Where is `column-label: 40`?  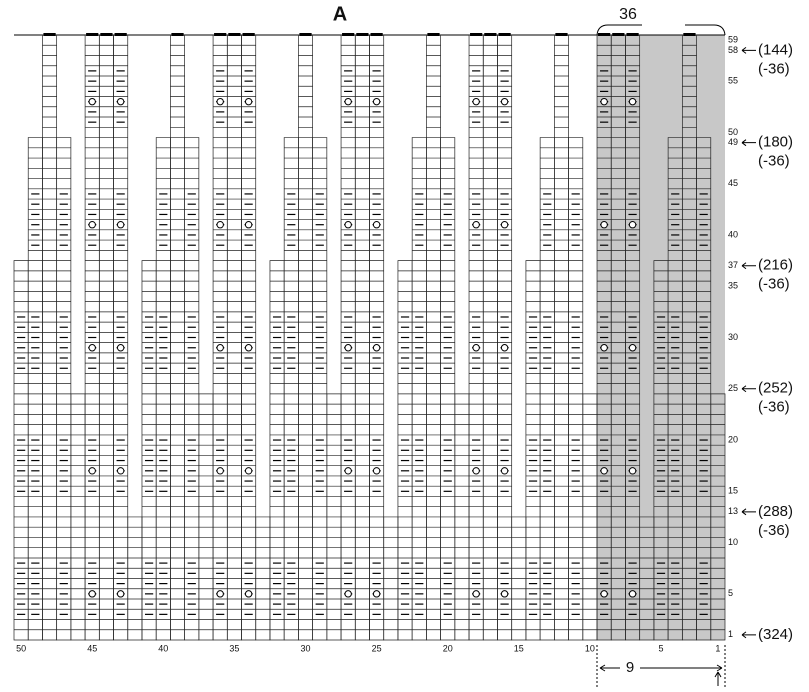
column-label: 40 is located at coordinates (163, 648).